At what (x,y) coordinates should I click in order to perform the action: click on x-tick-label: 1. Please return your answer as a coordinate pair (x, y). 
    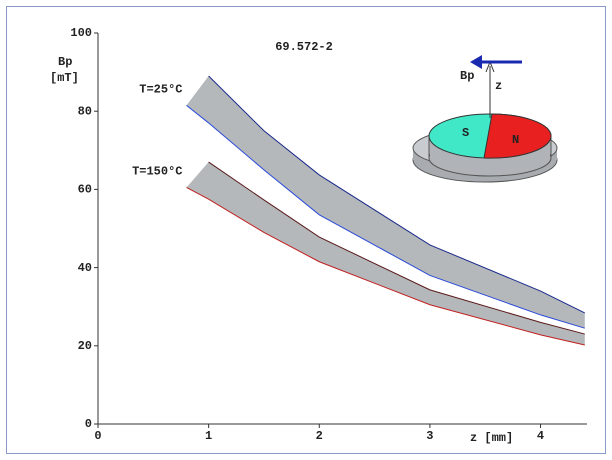
    Looking at the image, I should click on (208, 436).